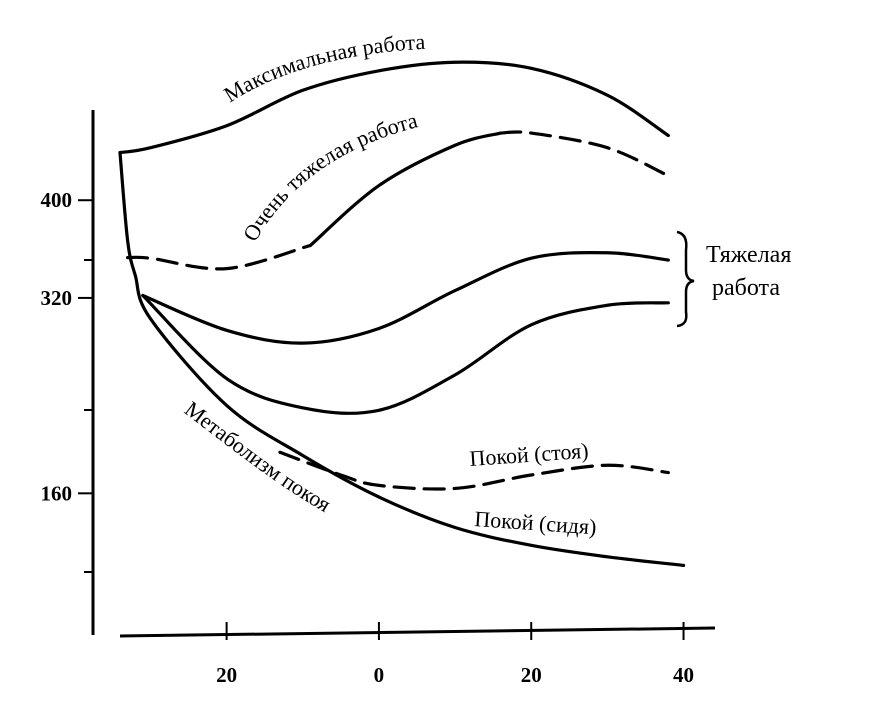 Image resolution: width=872 pixels, height=712 pixels. Describe the element at coordinates (57, 493) in the screenshot. I see `y-tick-label: 160` at that location.